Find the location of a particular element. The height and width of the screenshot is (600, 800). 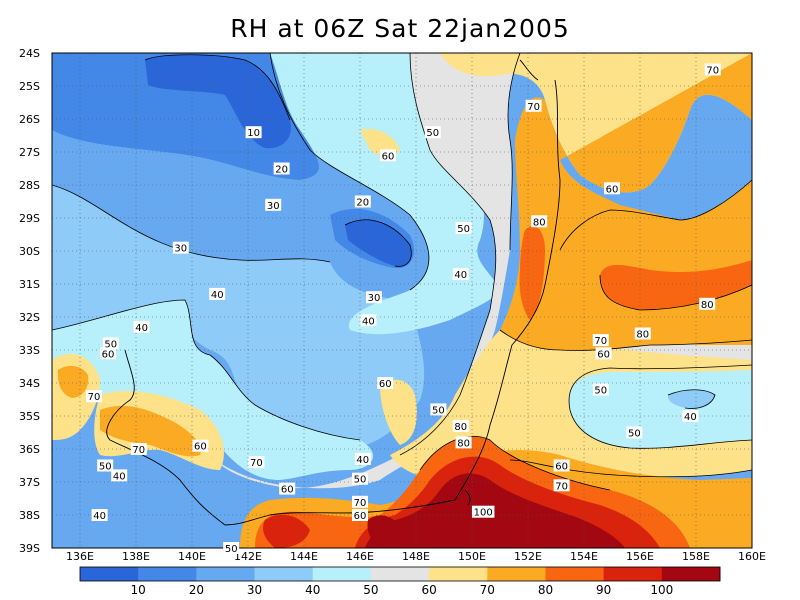

contour-label-text: 100 is located at coordinates (483, 513).